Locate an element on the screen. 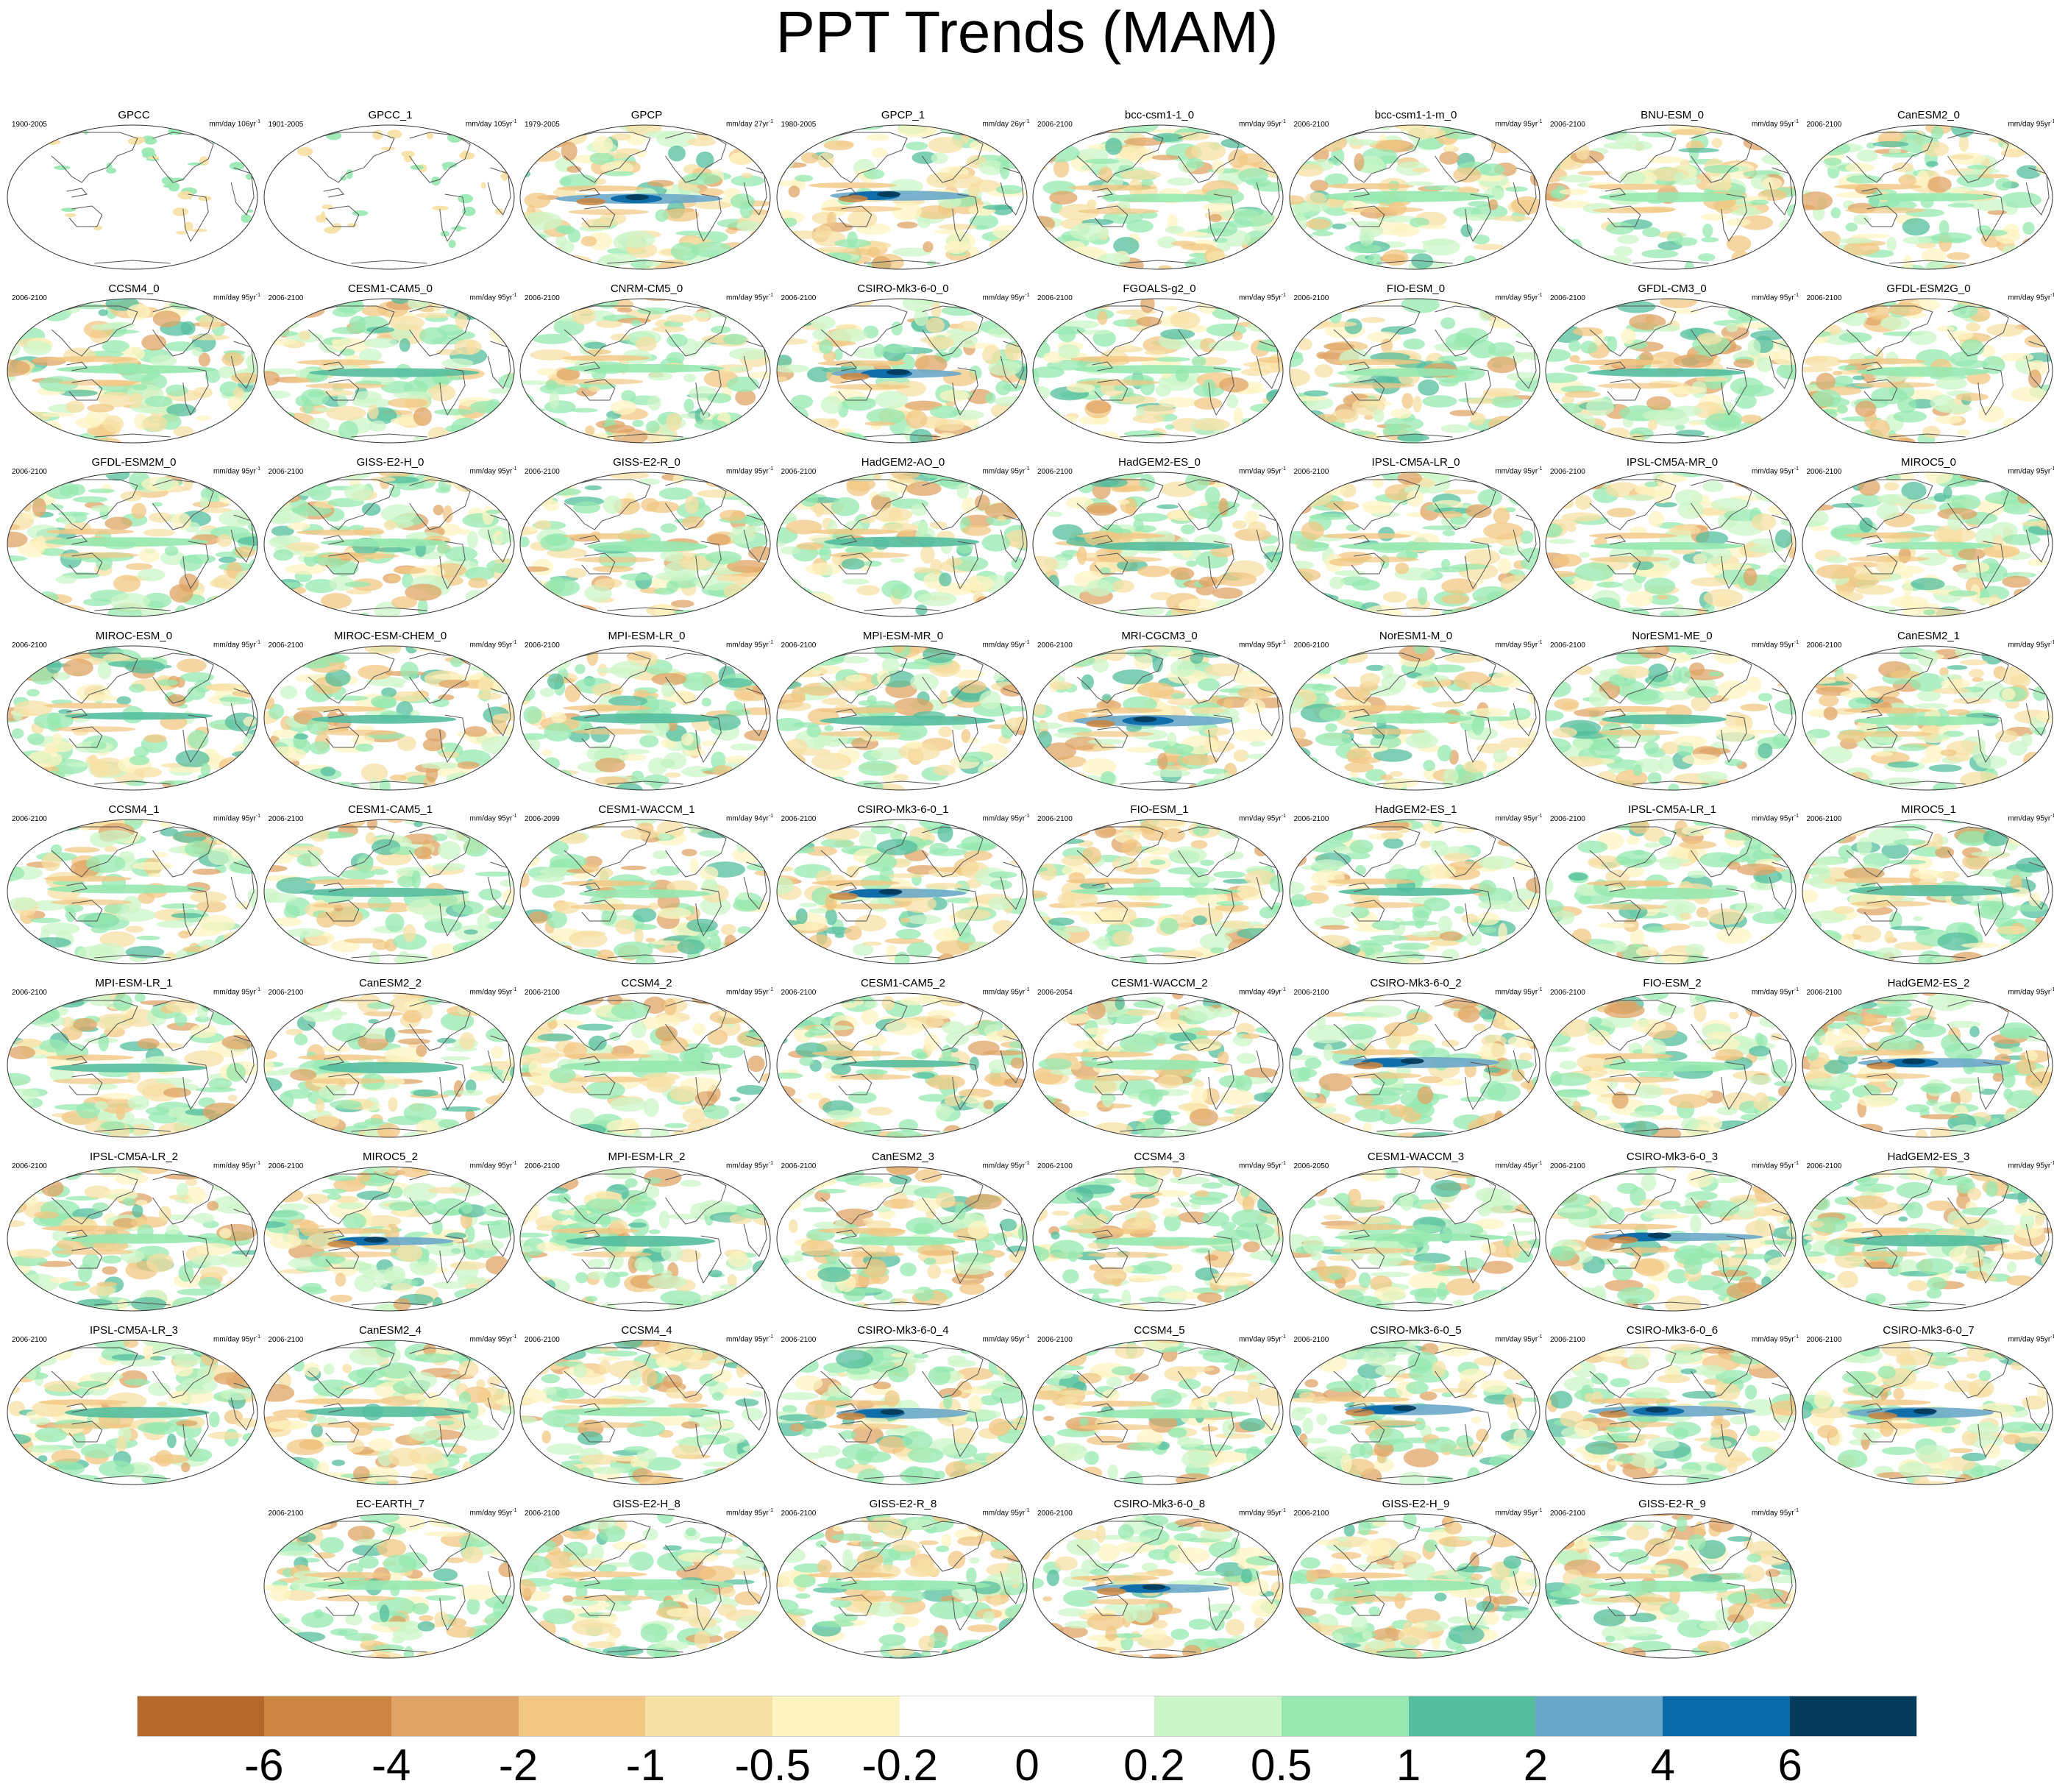 Image resolution: width=2054 pixels, height=1792 pixels. panel-title: GISS-E2-R_8 is located at coordinates (903, 1504).